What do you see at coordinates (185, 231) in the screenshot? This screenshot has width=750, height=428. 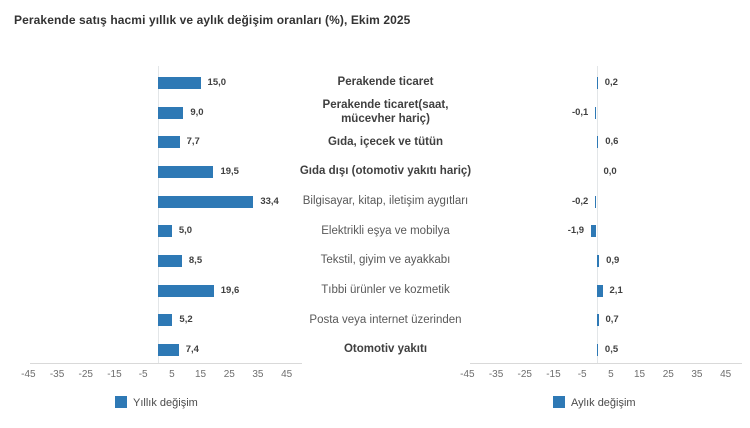 I see `value-label: 5,0` at bounding box center [185, 231].